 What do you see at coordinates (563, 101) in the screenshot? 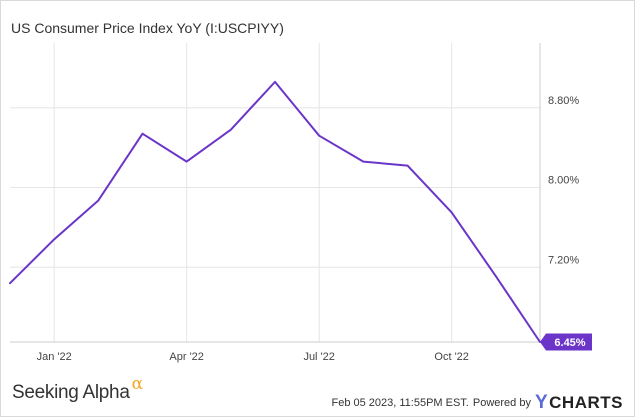
I see `y-tick-label: 8.80%` at bounding box center [563, 101].